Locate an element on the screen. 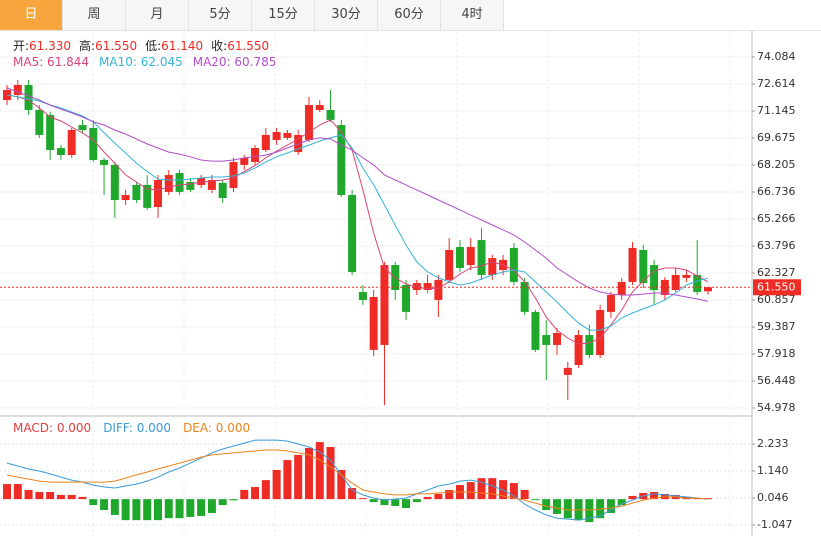  info-label: 开: is located at coordinates (21, 46).